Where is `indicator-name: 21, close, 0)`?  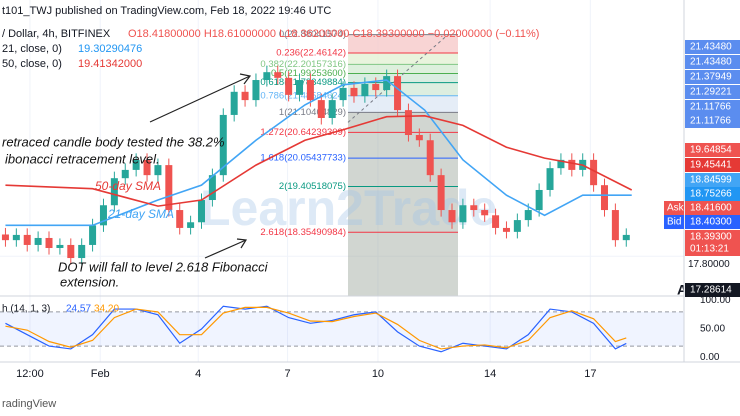
indicator-name: 21, close, 0) is located at coordinates (32, 49).